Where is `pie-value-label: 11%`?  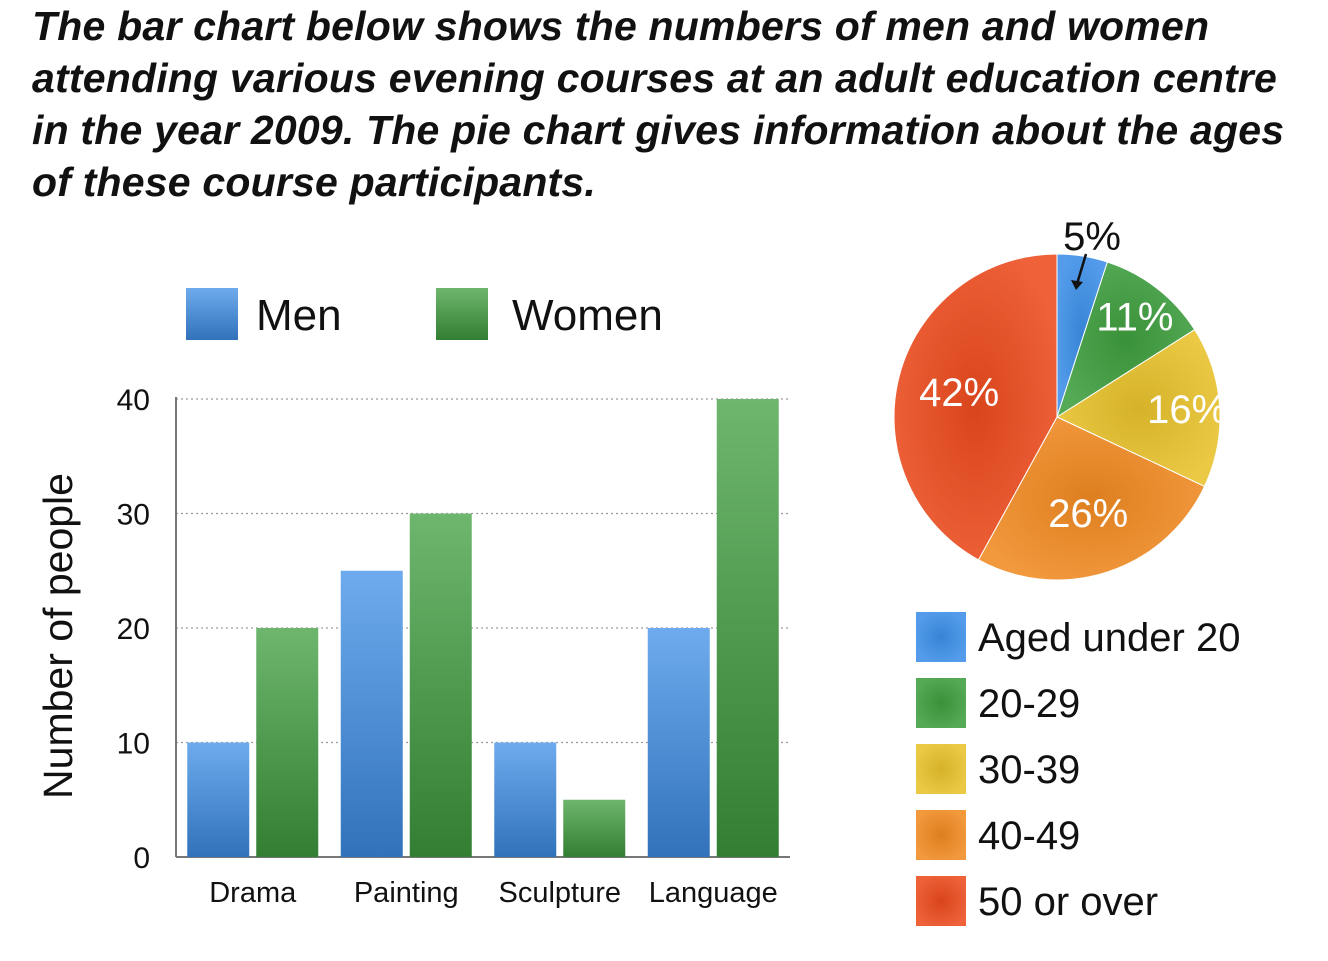
pie-value-label: 11% is located at coordinates (1134, 318).